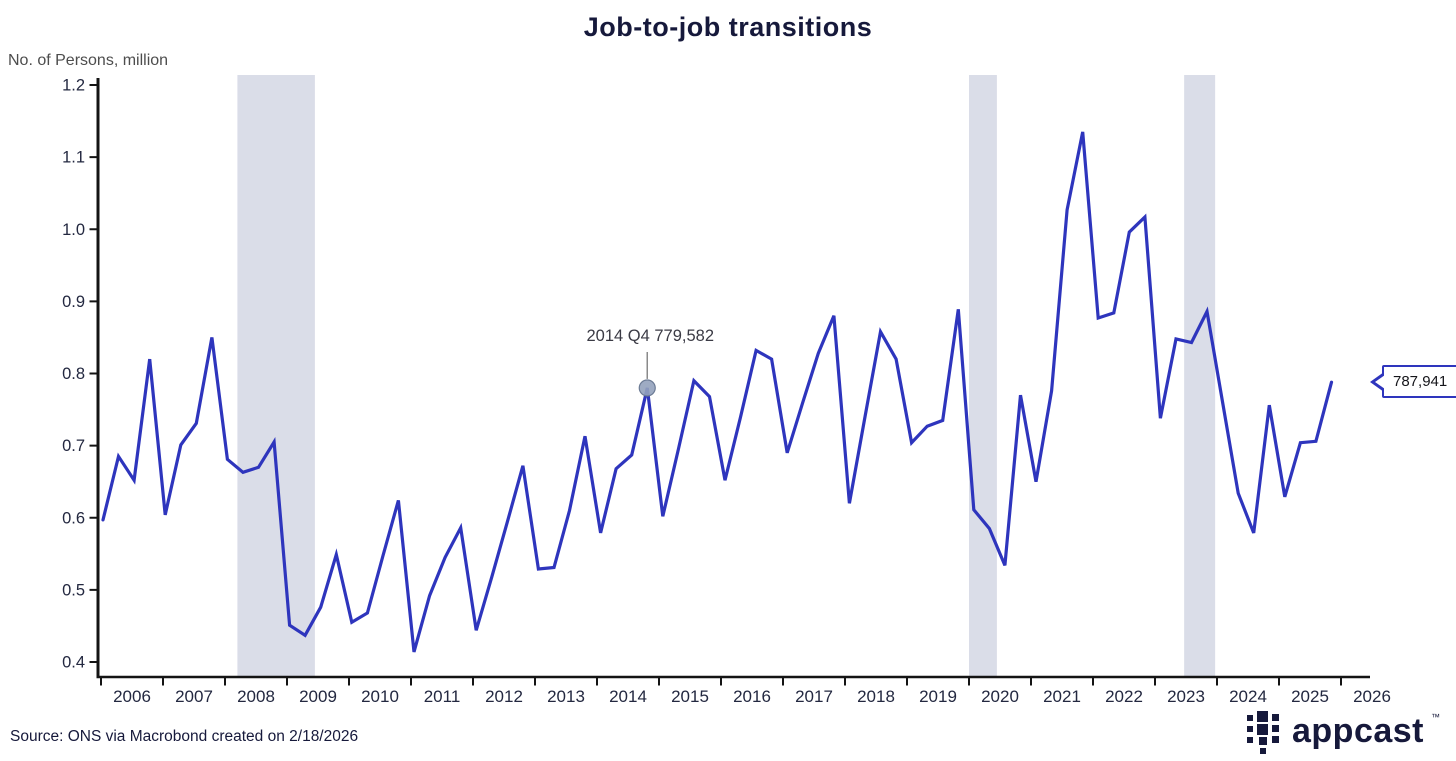  What do you see at coordinates (73, 374) in the screenshot?
I see `y-tick-label: 0.8` at bounding box center [73, 374].